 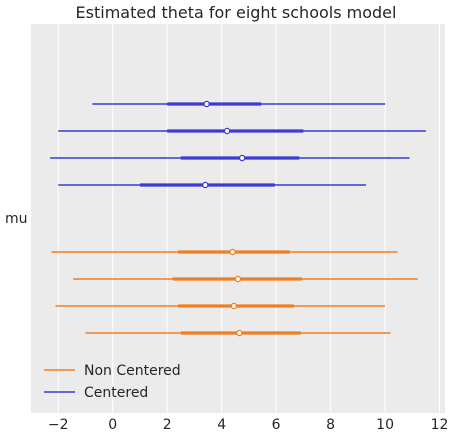 I want to click on chart-title: Estimated theta for eight schools model, so click(x=236, y=12).